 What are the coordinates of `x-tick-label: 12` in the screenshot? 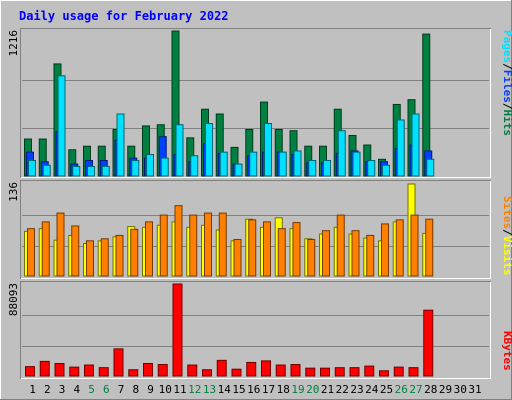 It's located at (194, 389).